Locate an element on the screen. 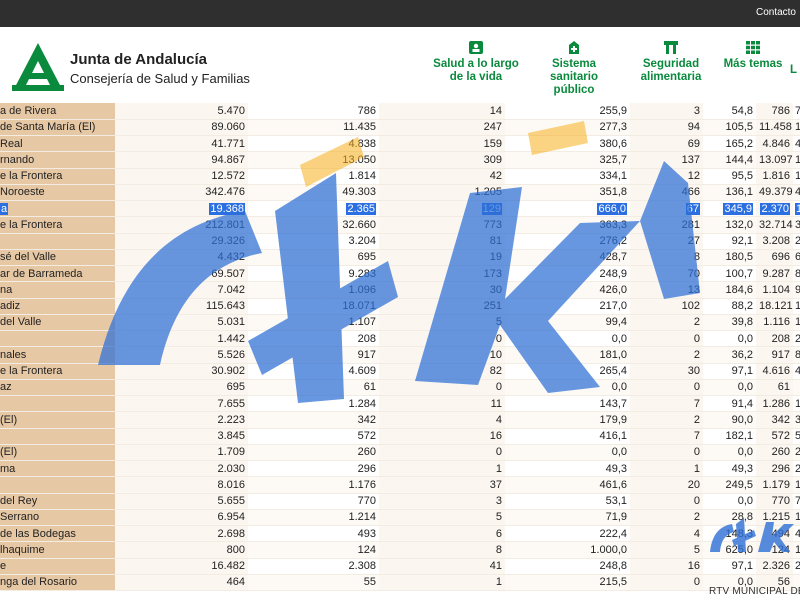 Image resolution: width=800 pixels, height=600 pixels. value-cell: 7 is located at coordinates (666, 436).